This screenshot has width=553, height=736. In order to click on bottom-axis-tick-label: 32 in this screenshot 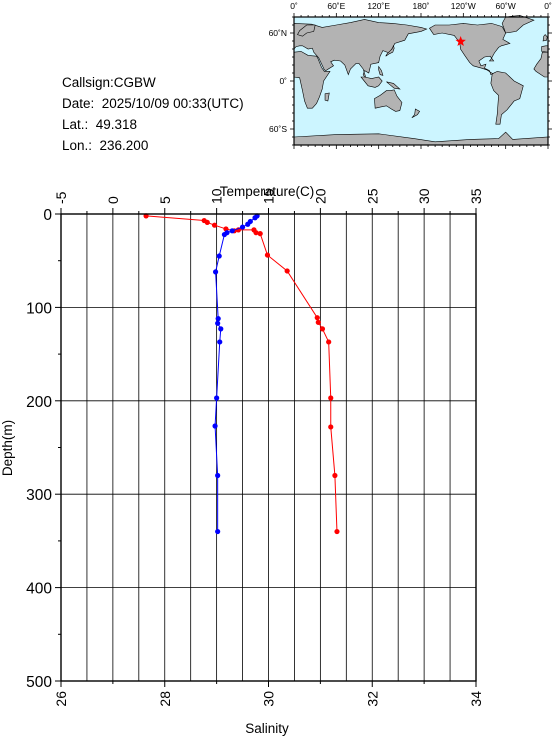, I will do `click(372, 699)`.